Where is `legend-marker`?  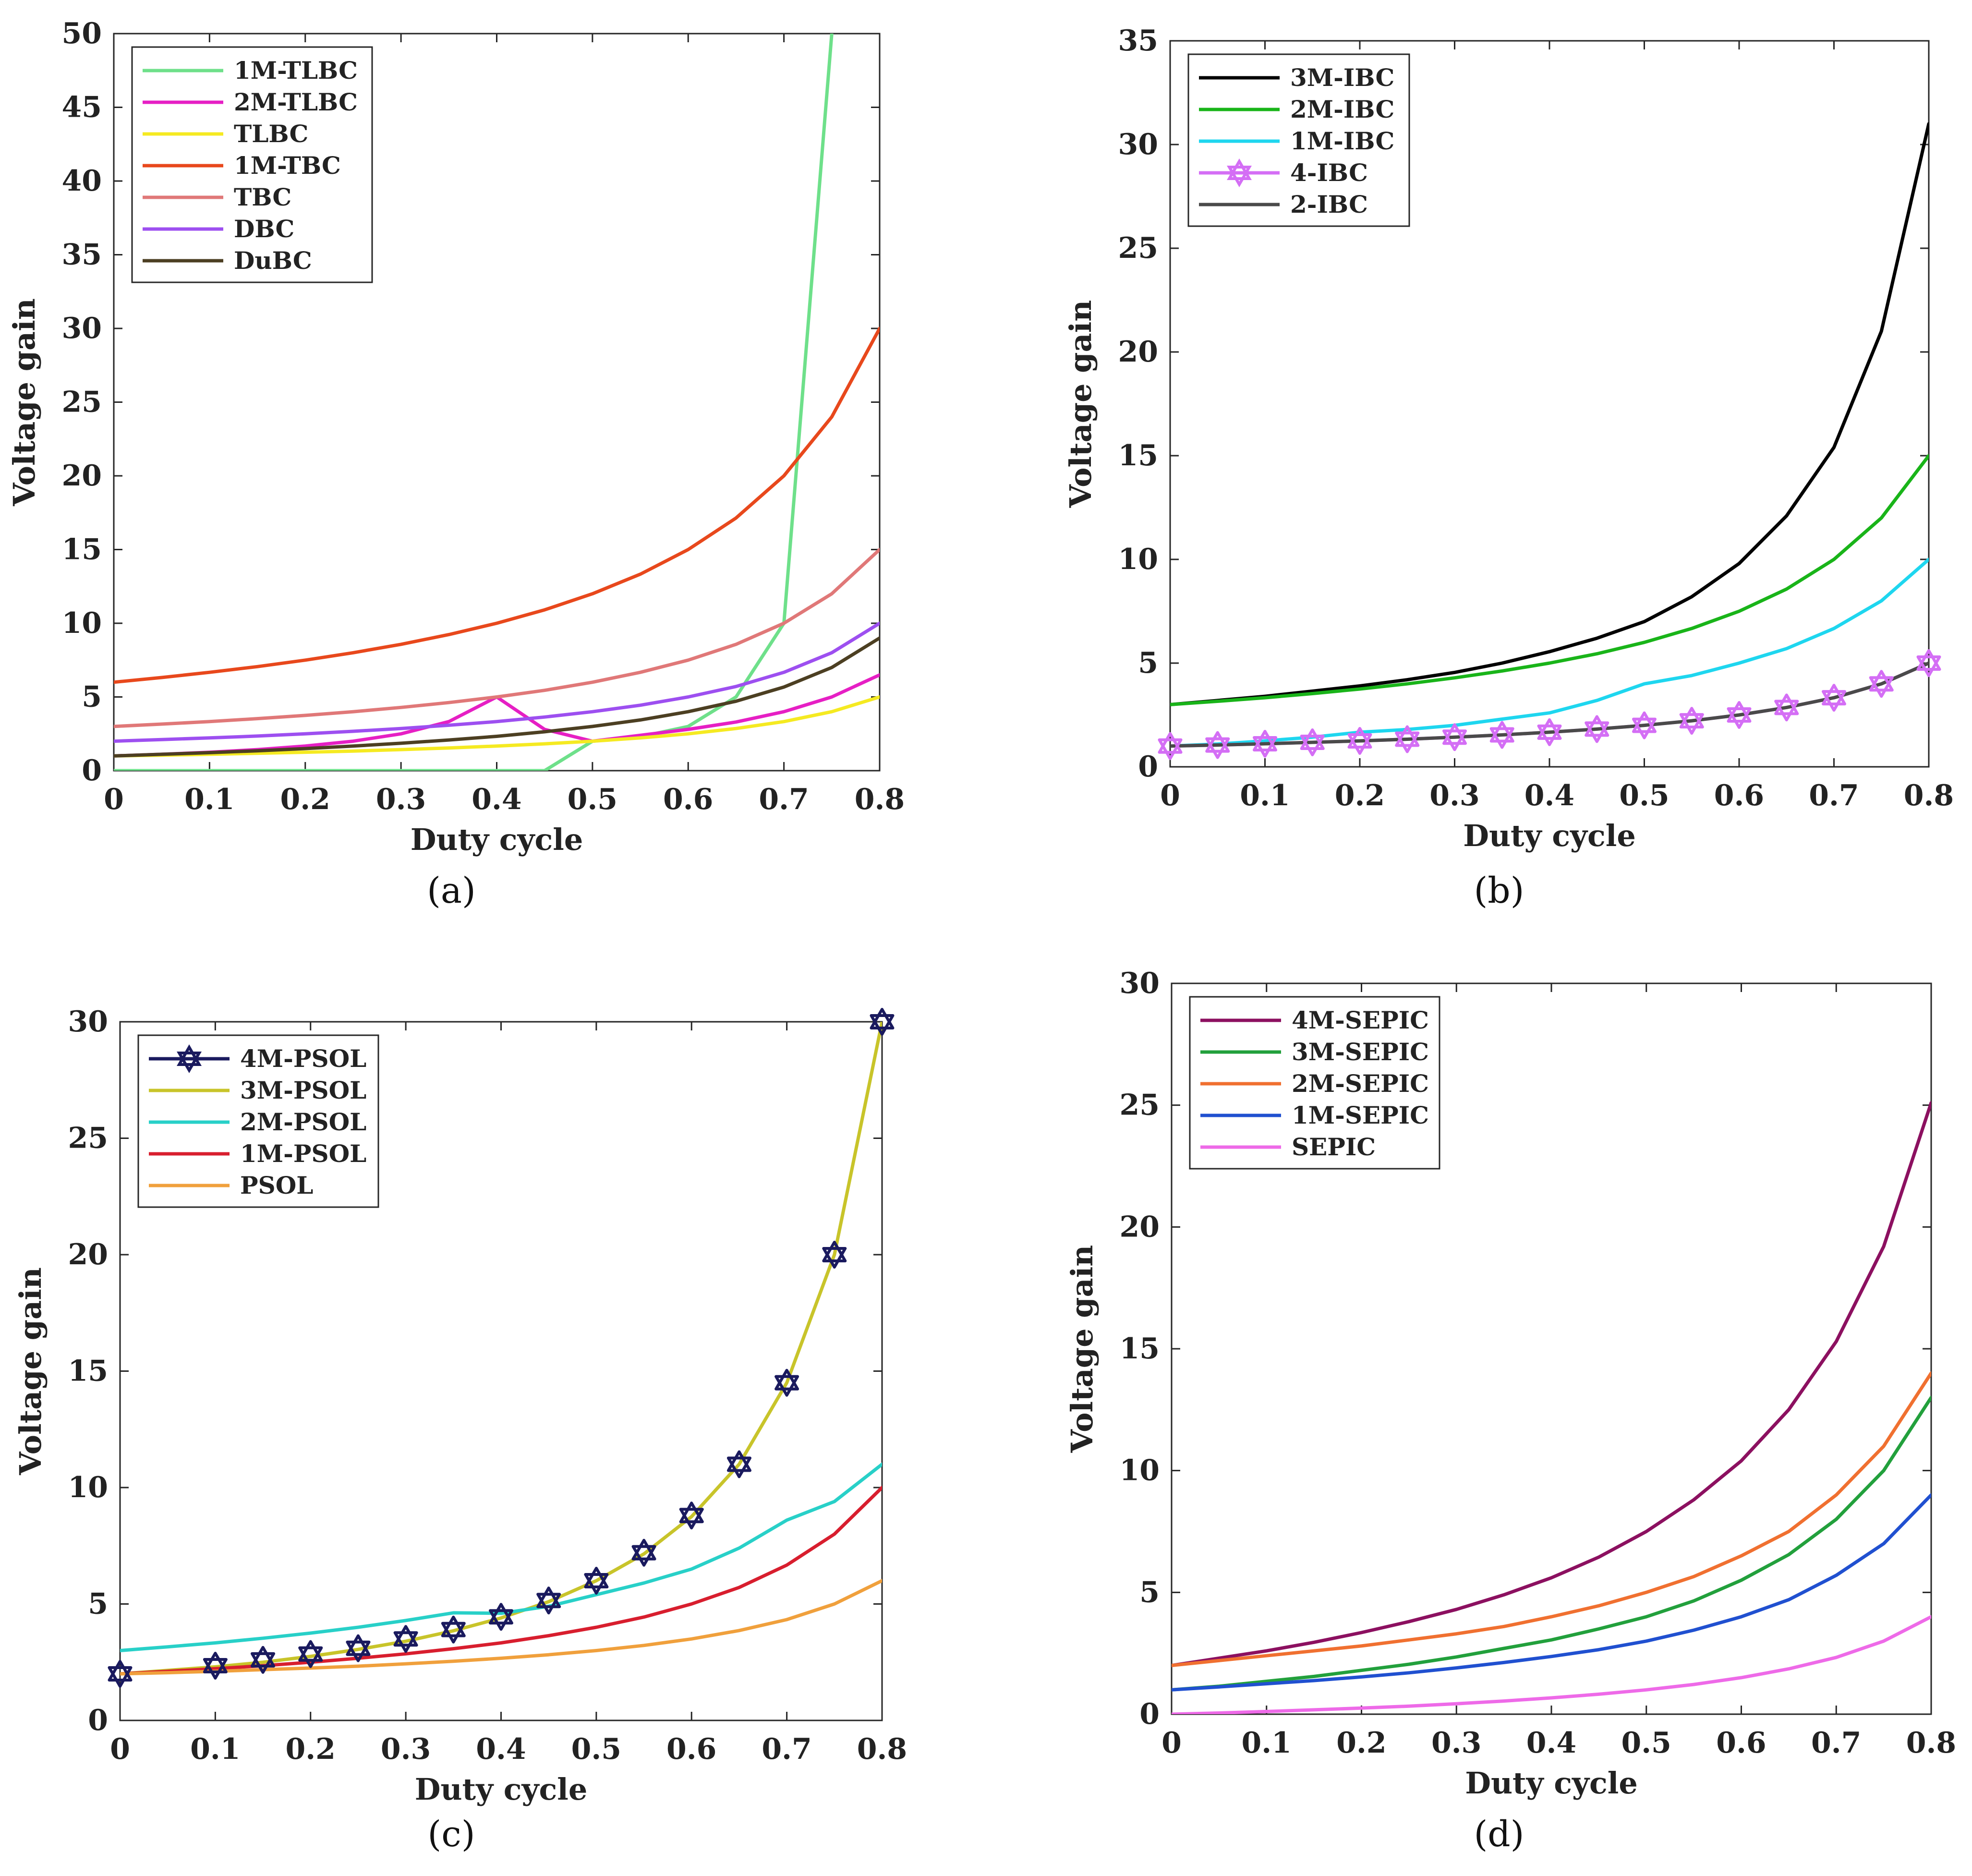
legend-marker is located at coordinates (1239, 172).